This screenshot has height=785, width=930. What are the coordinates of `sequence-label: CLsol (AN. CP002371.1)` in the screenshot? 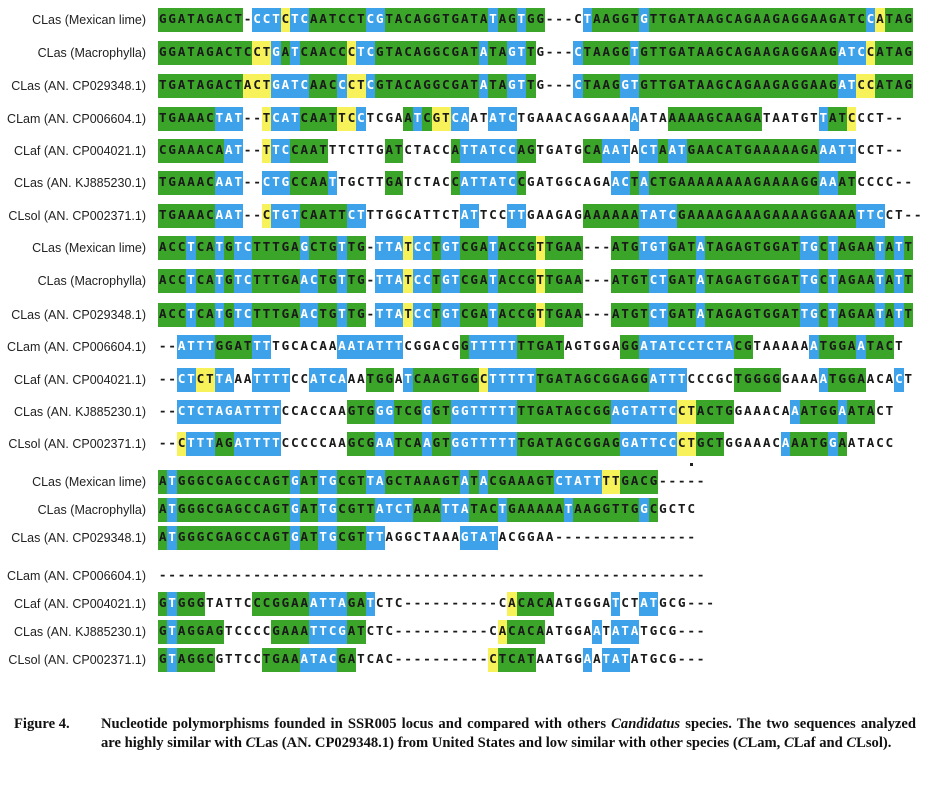 It's located at (77, 660).